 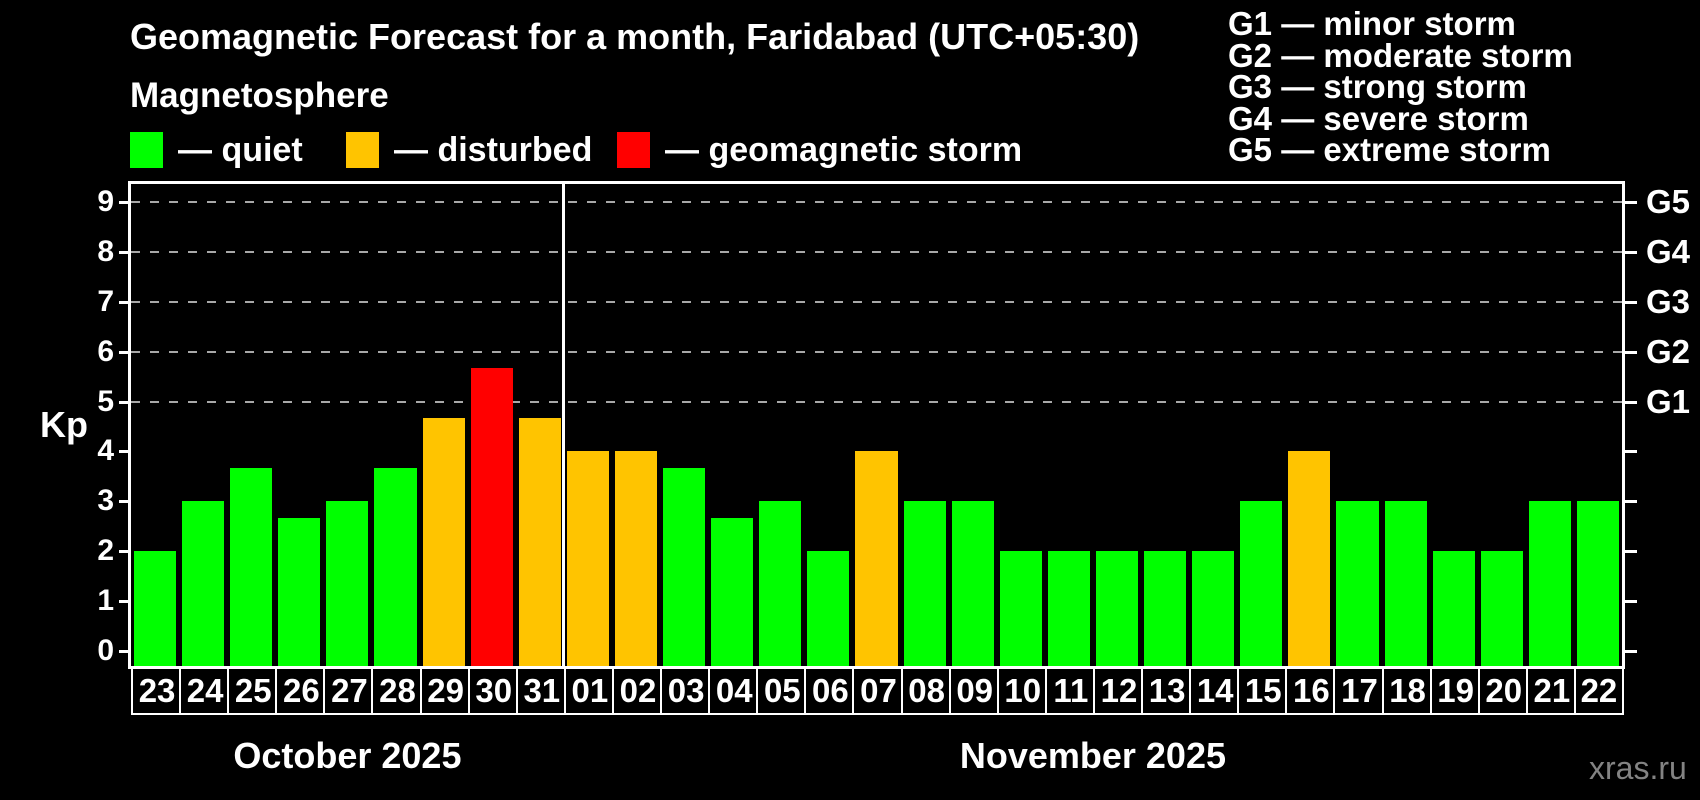 What do you see at coordinates (876, 351) in the screenshot?
I see `gridline-kp6` at bounding box center [876, 351].